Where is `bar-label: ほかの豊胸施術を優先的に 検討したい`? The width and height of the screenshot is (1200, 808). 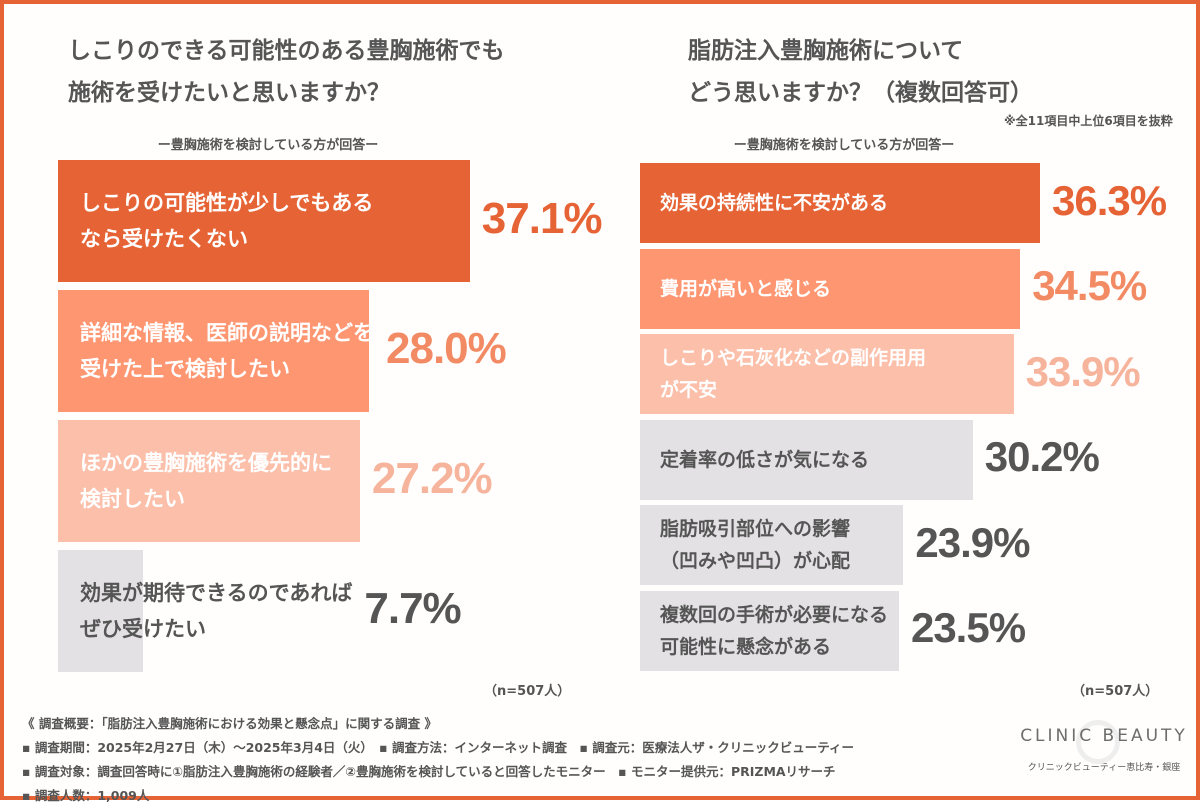 bar-label: ほかの豊胸施術を優先的に 検討したい is located at coordinates (206, 481).